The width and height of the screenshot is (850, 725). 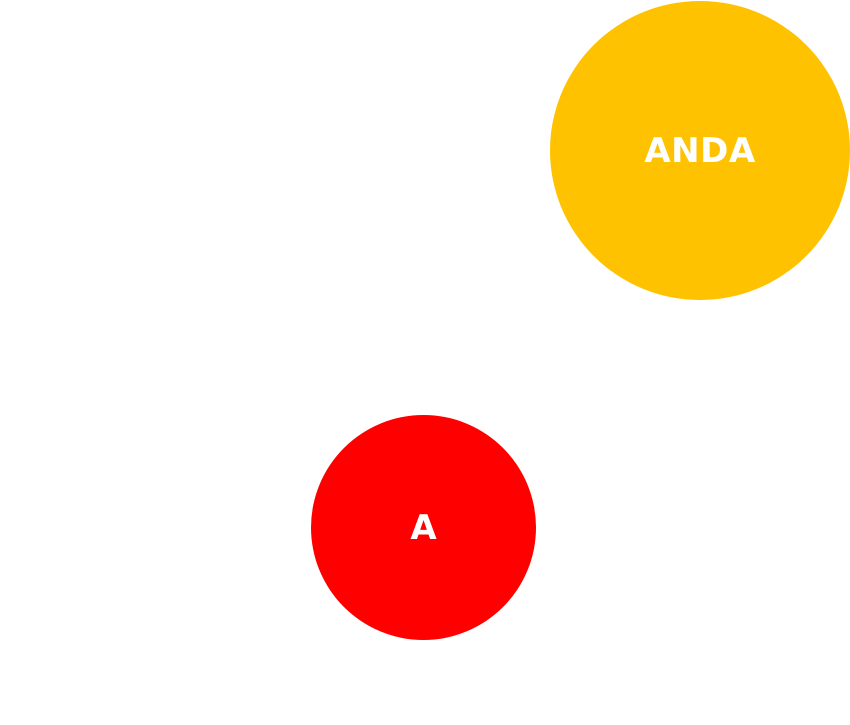 I want to click on bubble-anda: ANDA, so click(x=700, y=150).